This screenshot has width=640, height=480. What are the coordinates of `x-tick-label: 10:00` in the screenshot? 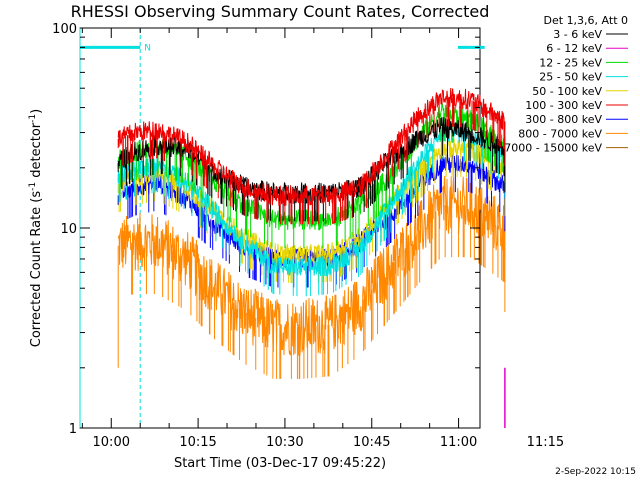 It's located at (111, 442).